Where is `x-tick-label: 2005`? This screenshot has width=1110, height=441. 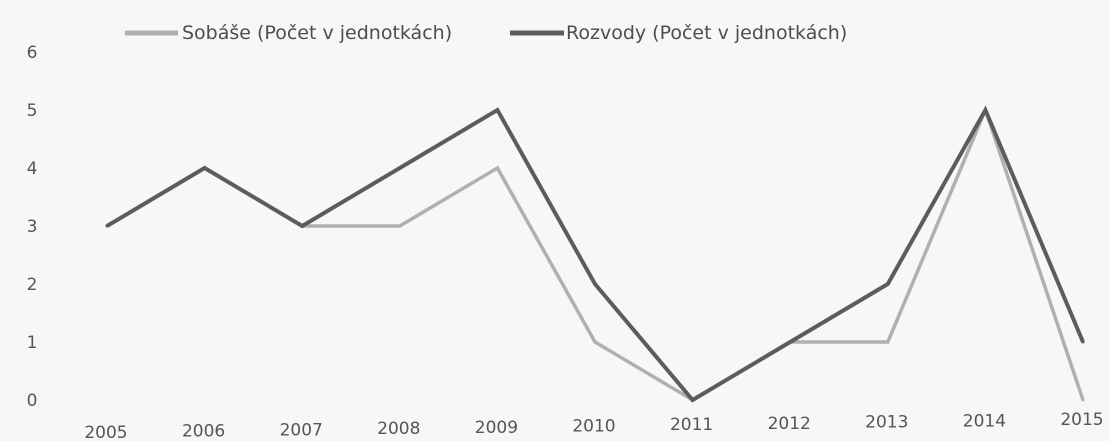
x-tick-label: 2005 is located at coordinates (105, 432).